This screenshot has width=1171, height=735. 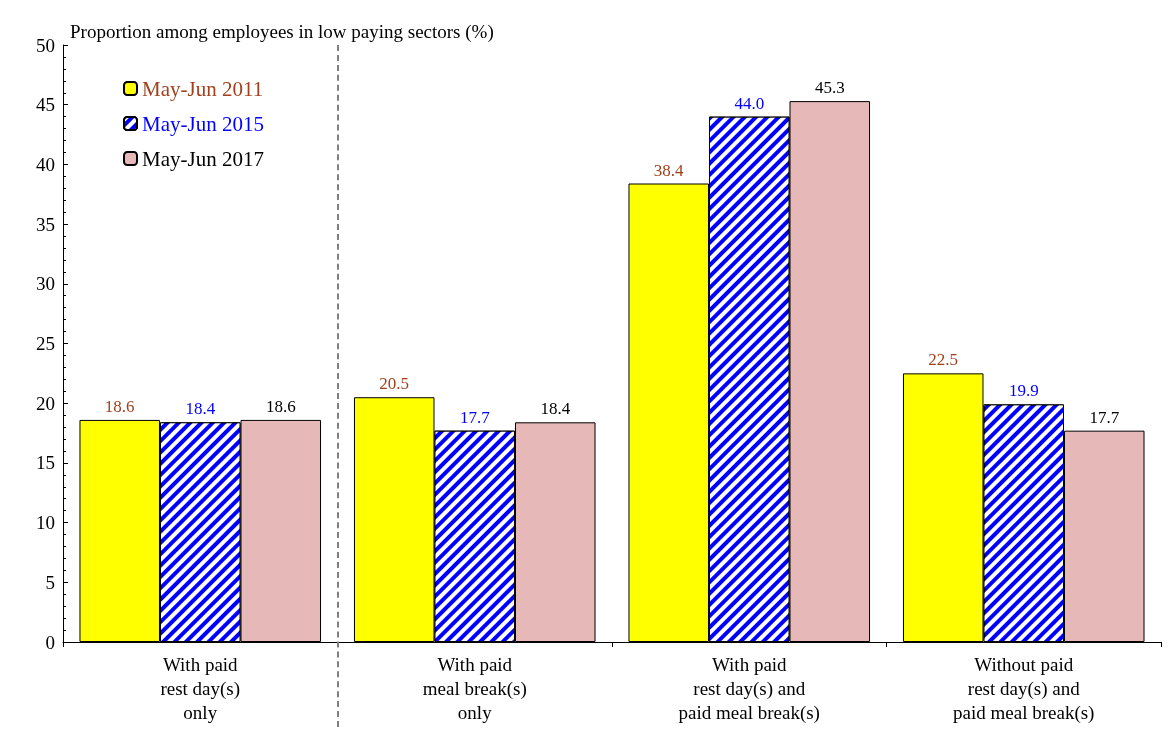 What do you see at coordinates (1023, 391) in the screenshot?
I see `data-label: 19.9` at bounding box center [1023, 391].